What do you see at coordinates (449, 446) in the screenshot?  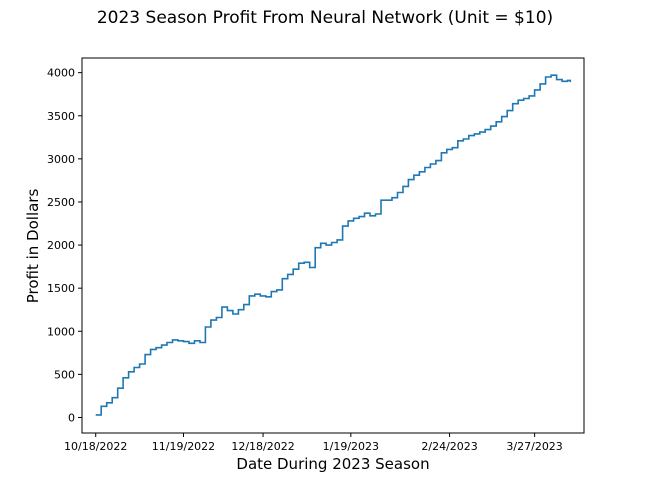 I see `x-tick-label: 2/24/2023` at bounding box center [449, 446].